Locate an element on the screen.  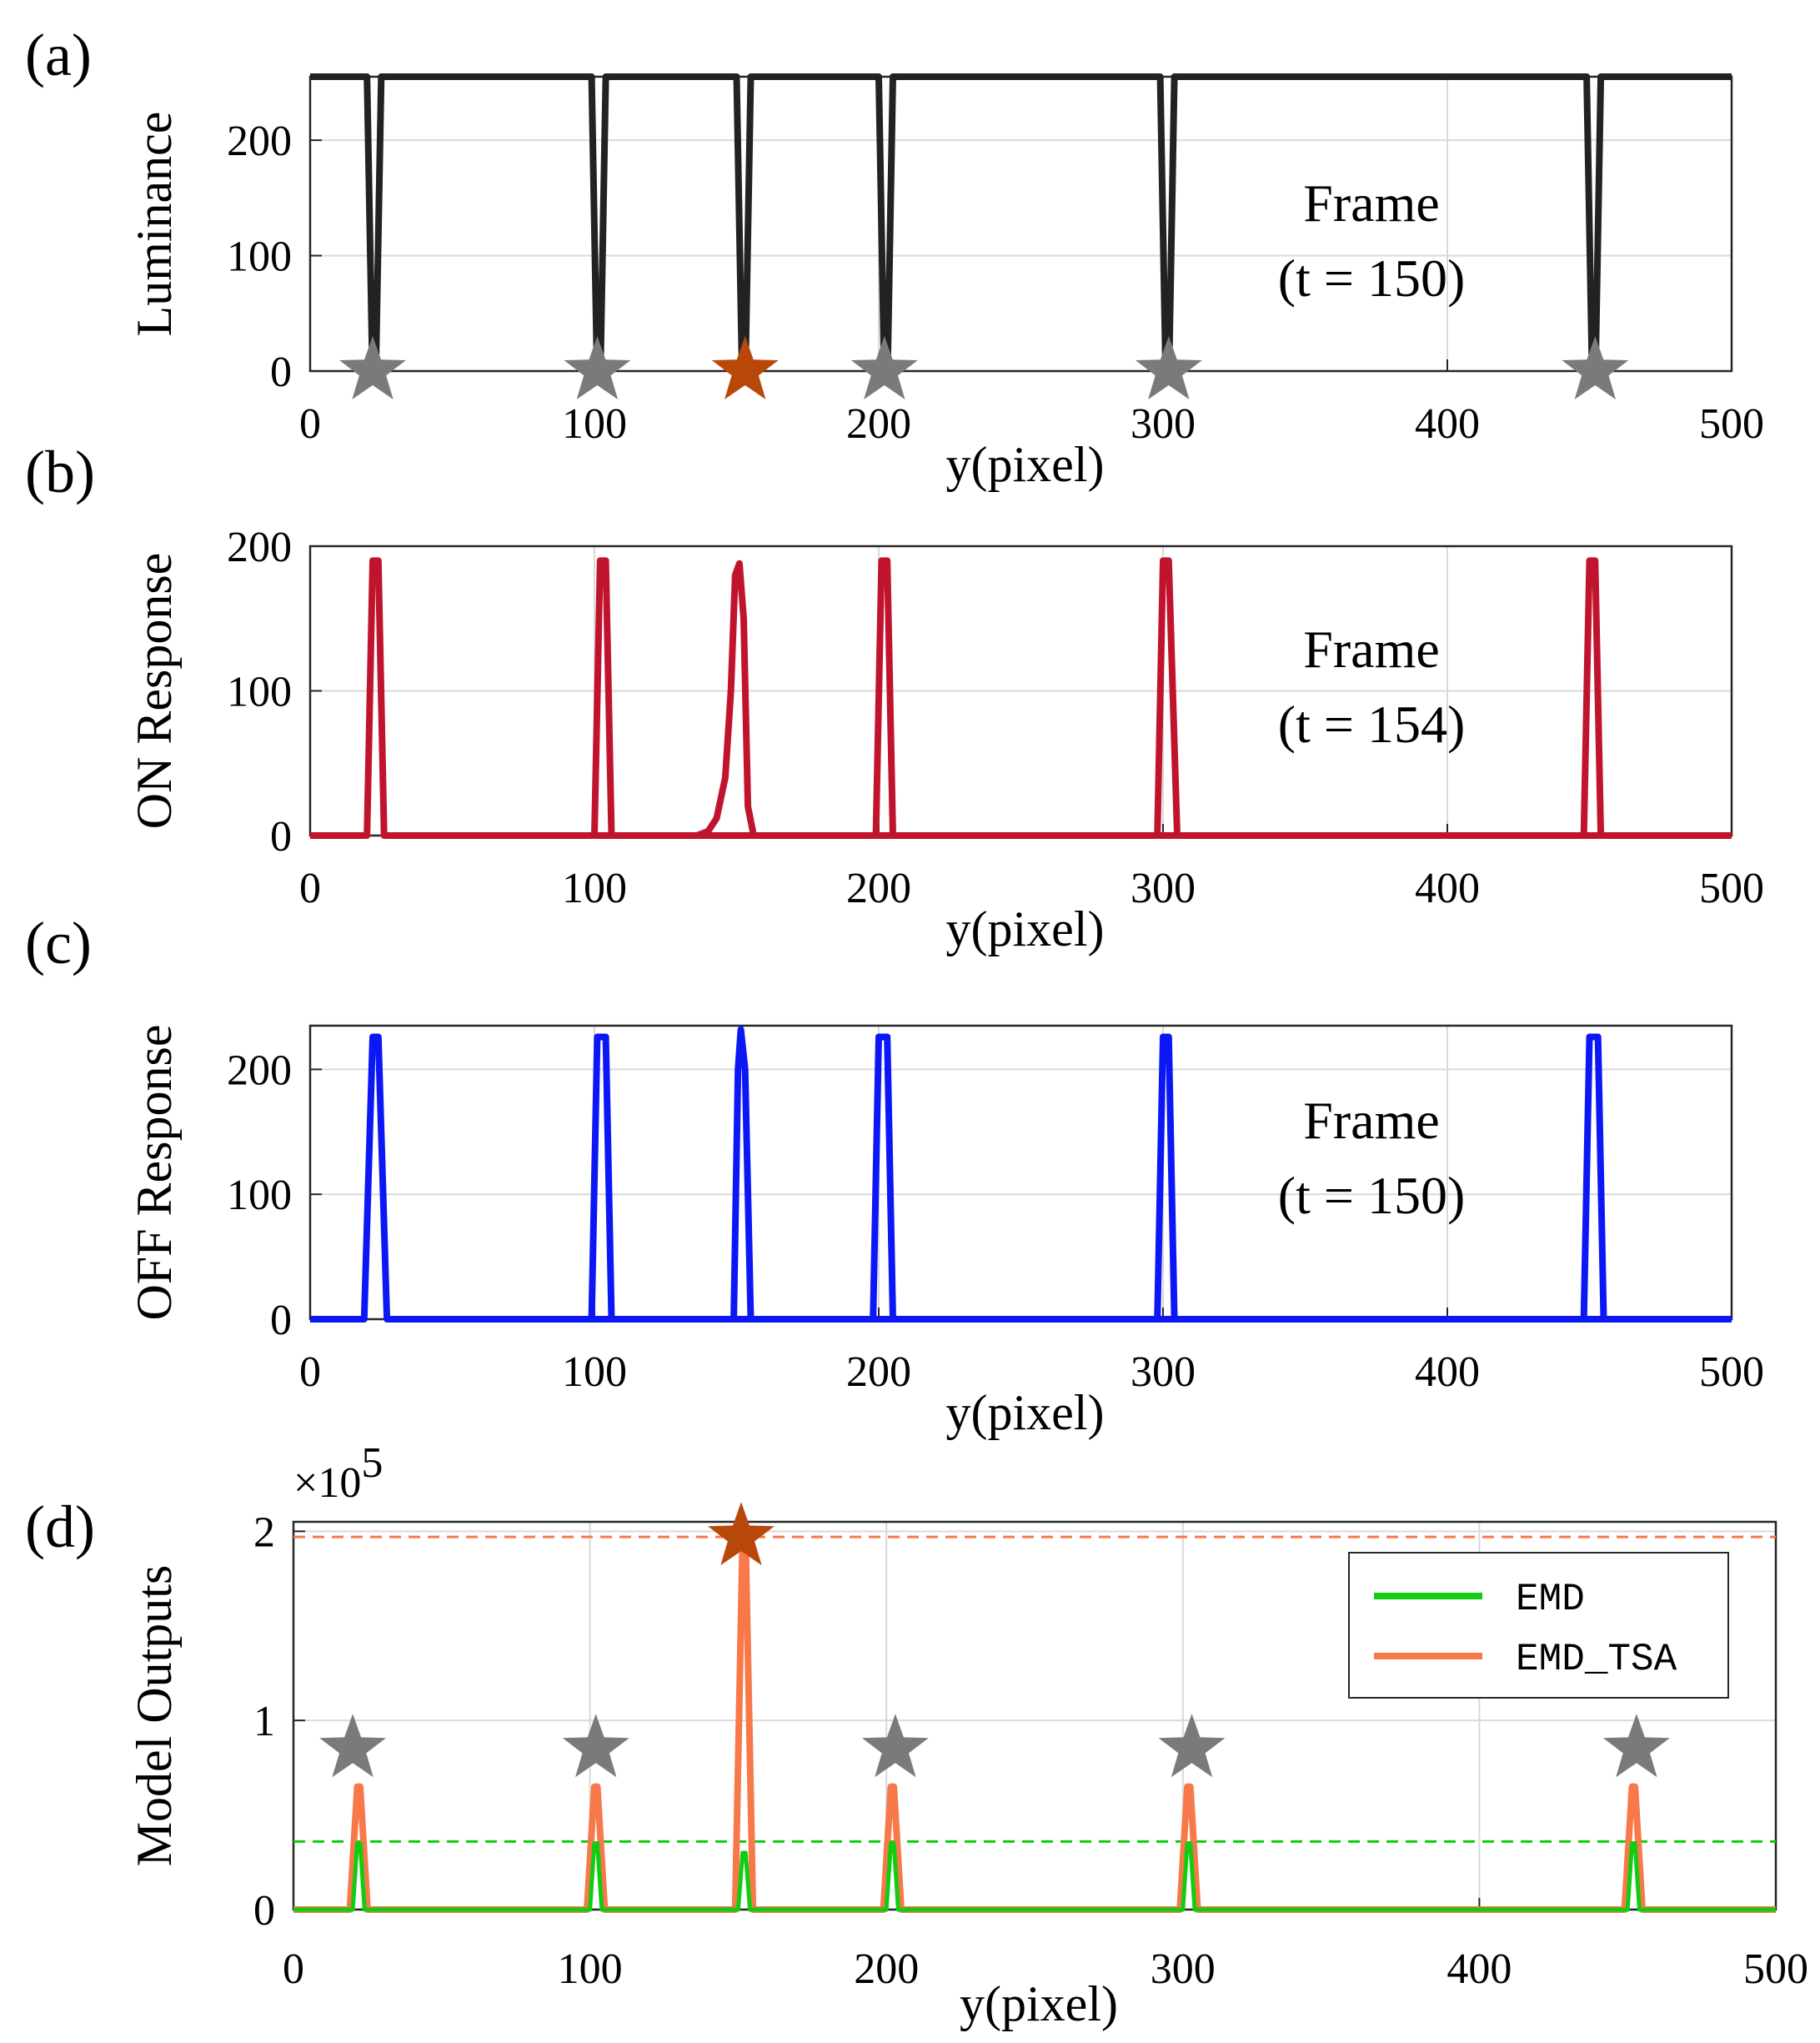
y-axis-label: OFF Response is located at coordinates (154, 1172).